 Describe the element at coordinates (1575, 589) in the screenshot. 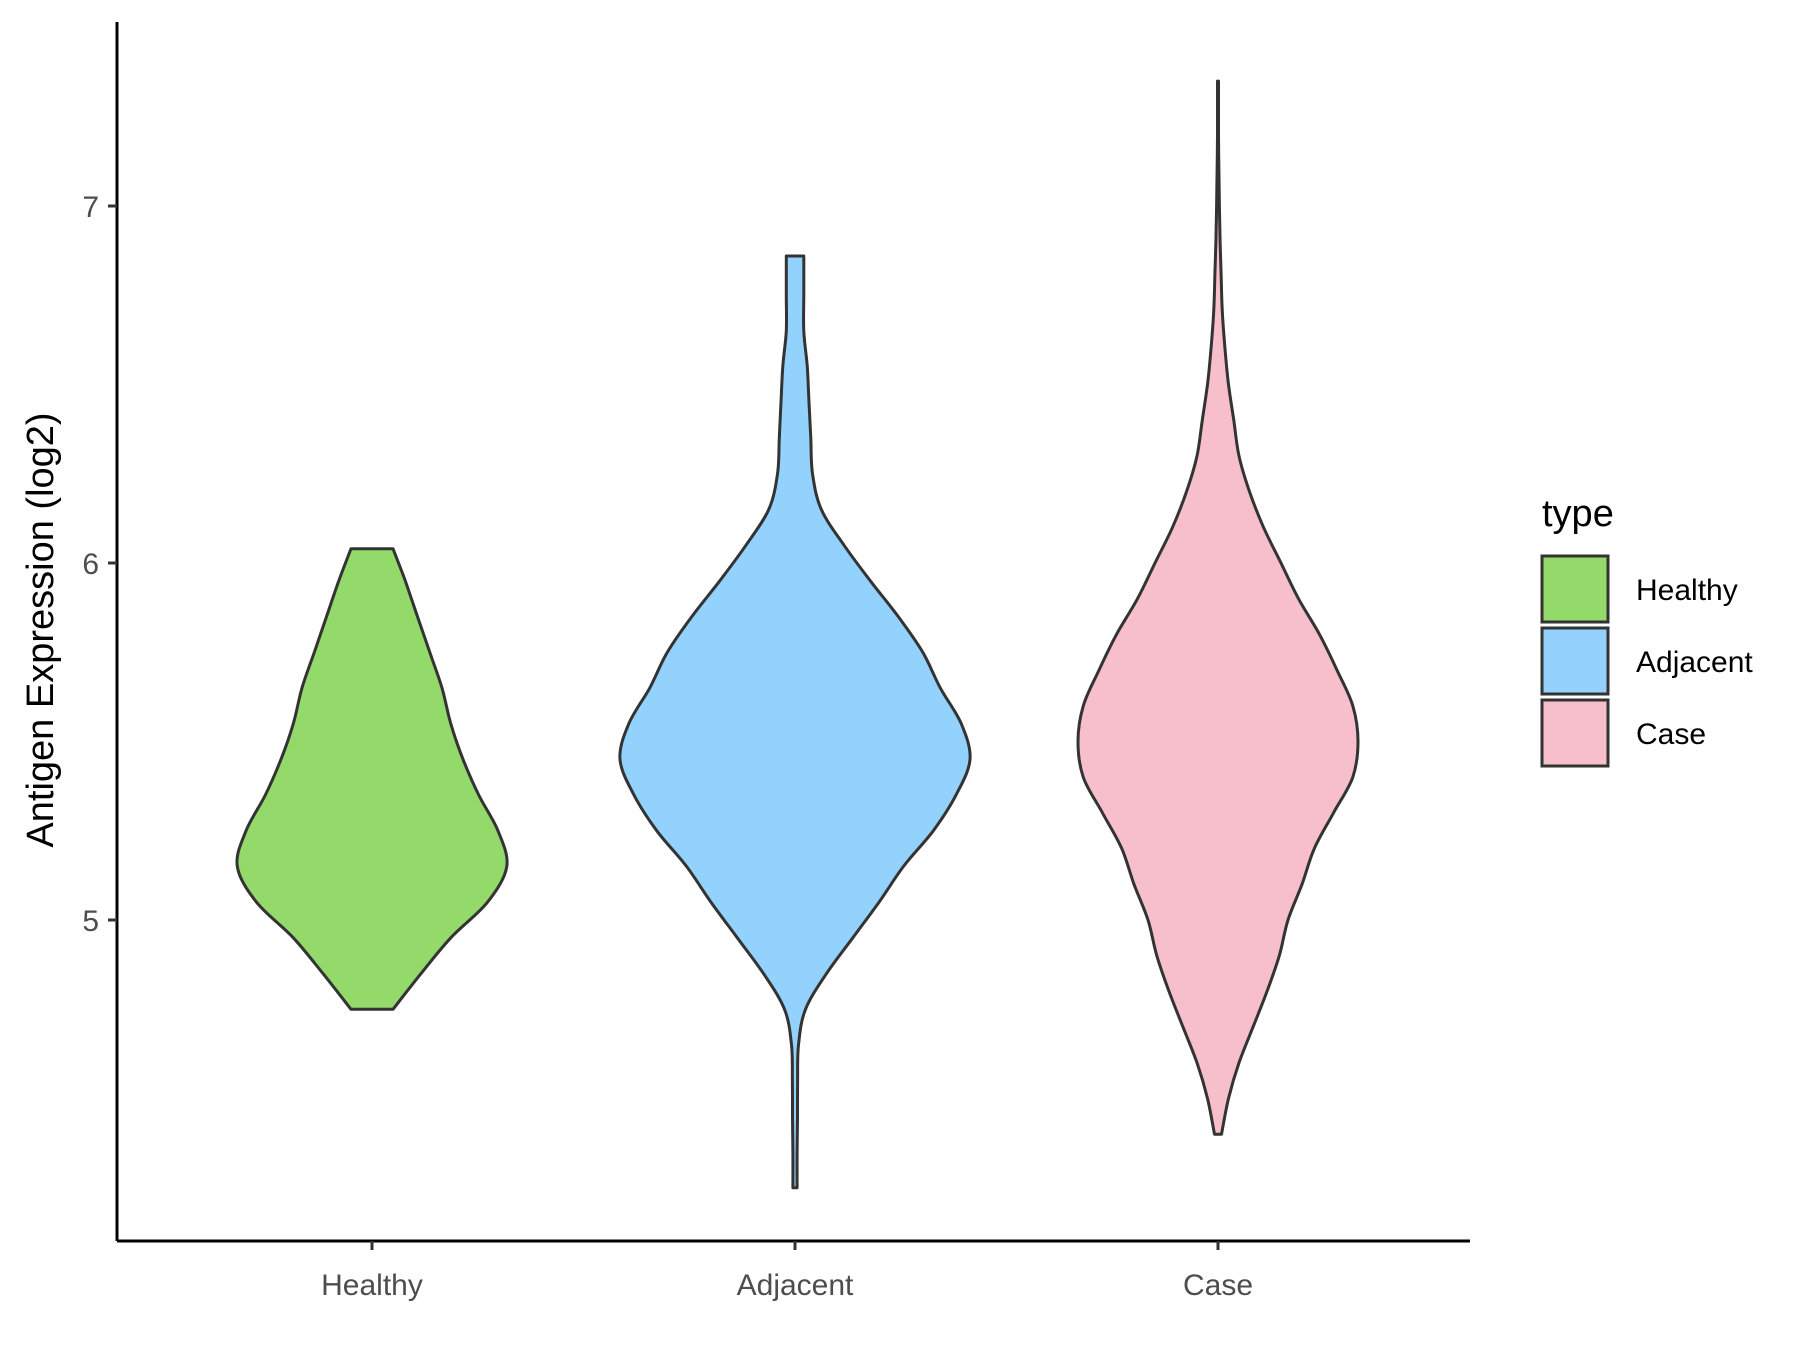

I see `legend-swatch-healthy` at that location.